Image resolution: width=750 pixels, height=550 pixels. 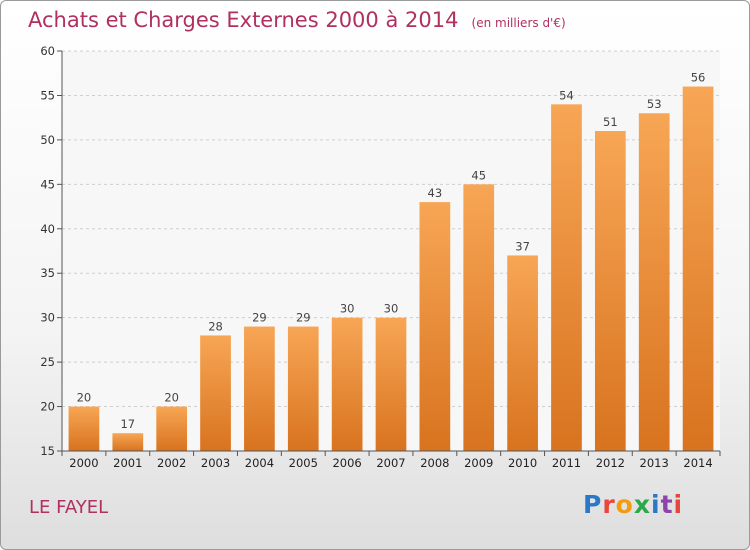 What do you see at coordinates (47, 51) in the screenshot?
I see `y-tick-label: 60` at bounding box center [47, 51].